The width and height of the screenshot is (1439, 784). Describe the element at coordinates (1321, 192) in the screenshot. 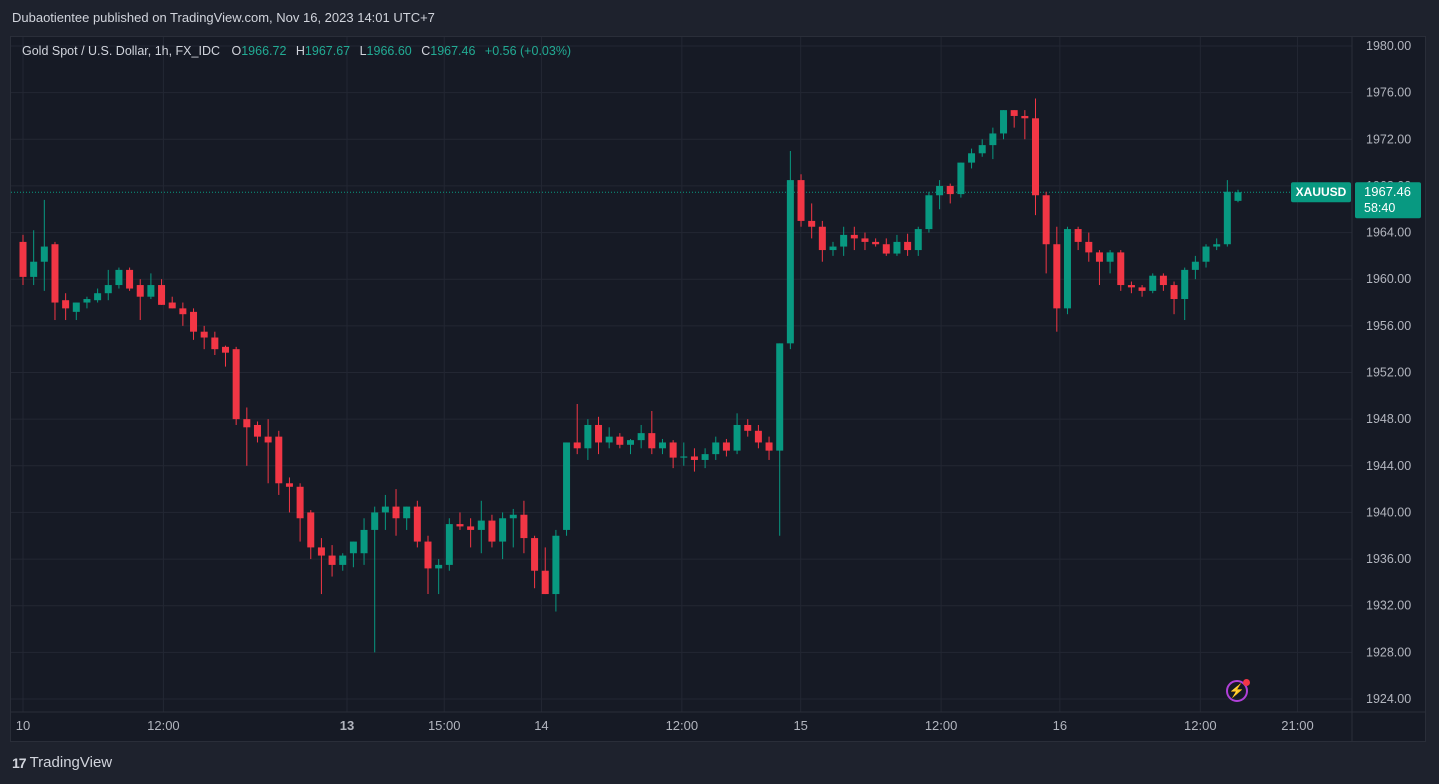

I see `ticker-tag-label: XAUUSD` at that location.